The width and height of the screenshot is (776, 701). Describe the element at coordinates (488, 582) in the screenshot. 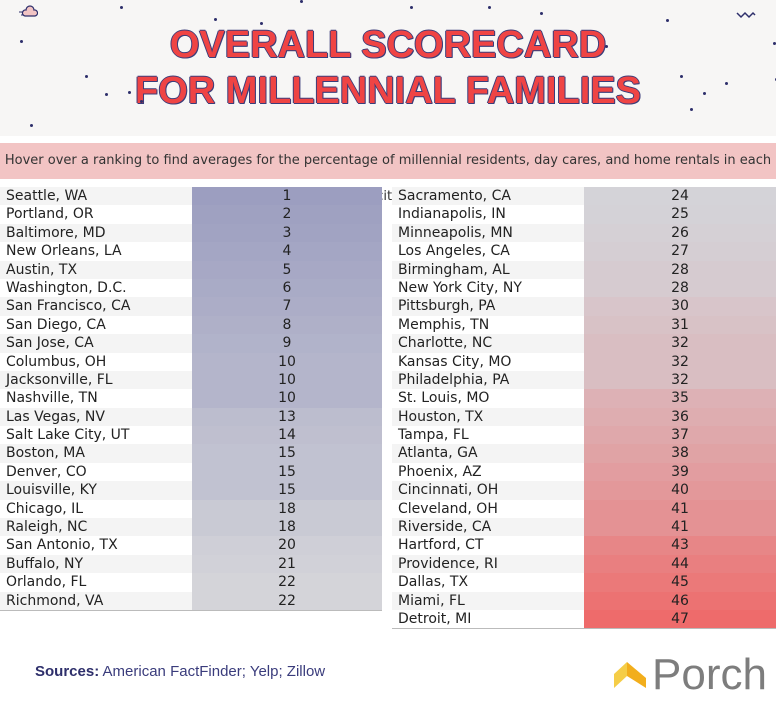

I see `city-name: Dallas, TX` at that location.